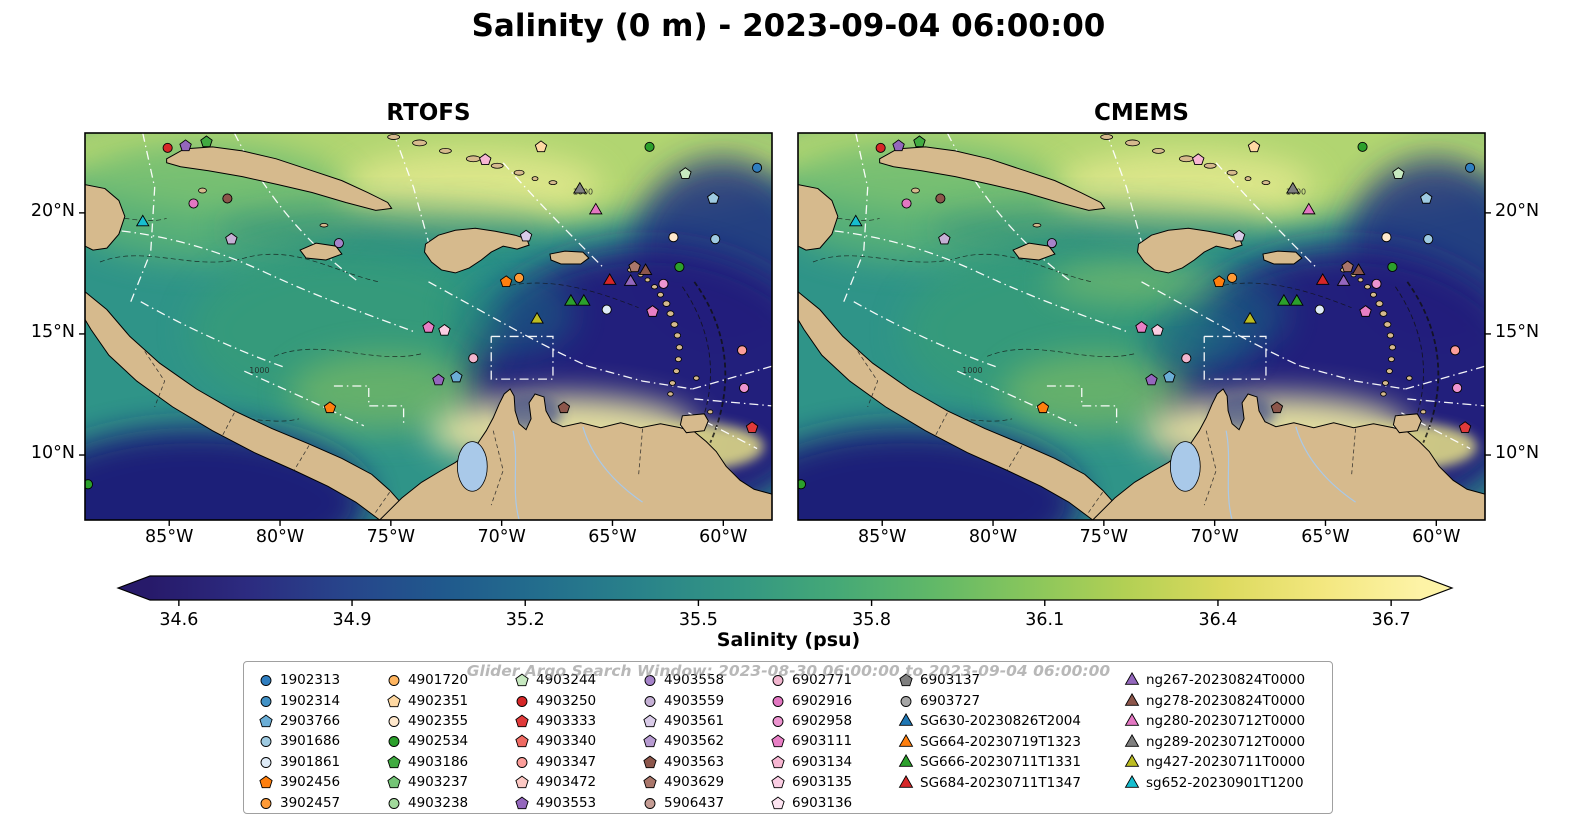  Describe the element at coordinates (706, 680) in the screenshot. I see `legend-item: 4903558` at that location.